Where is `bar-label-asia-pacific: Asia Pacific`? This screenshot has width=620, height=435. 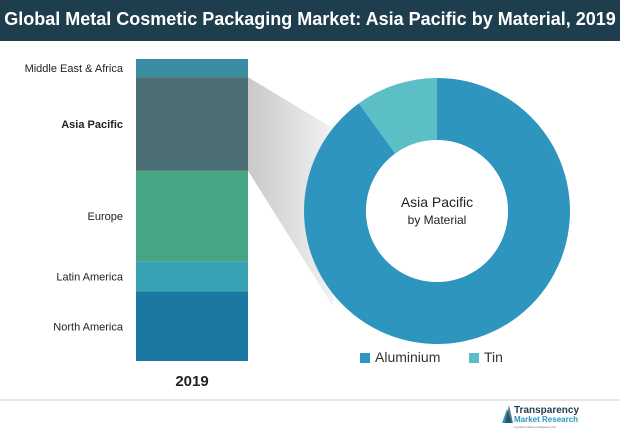
bar-label-asia-pacific: Asia Pacific is located at coordinates (92, 125).